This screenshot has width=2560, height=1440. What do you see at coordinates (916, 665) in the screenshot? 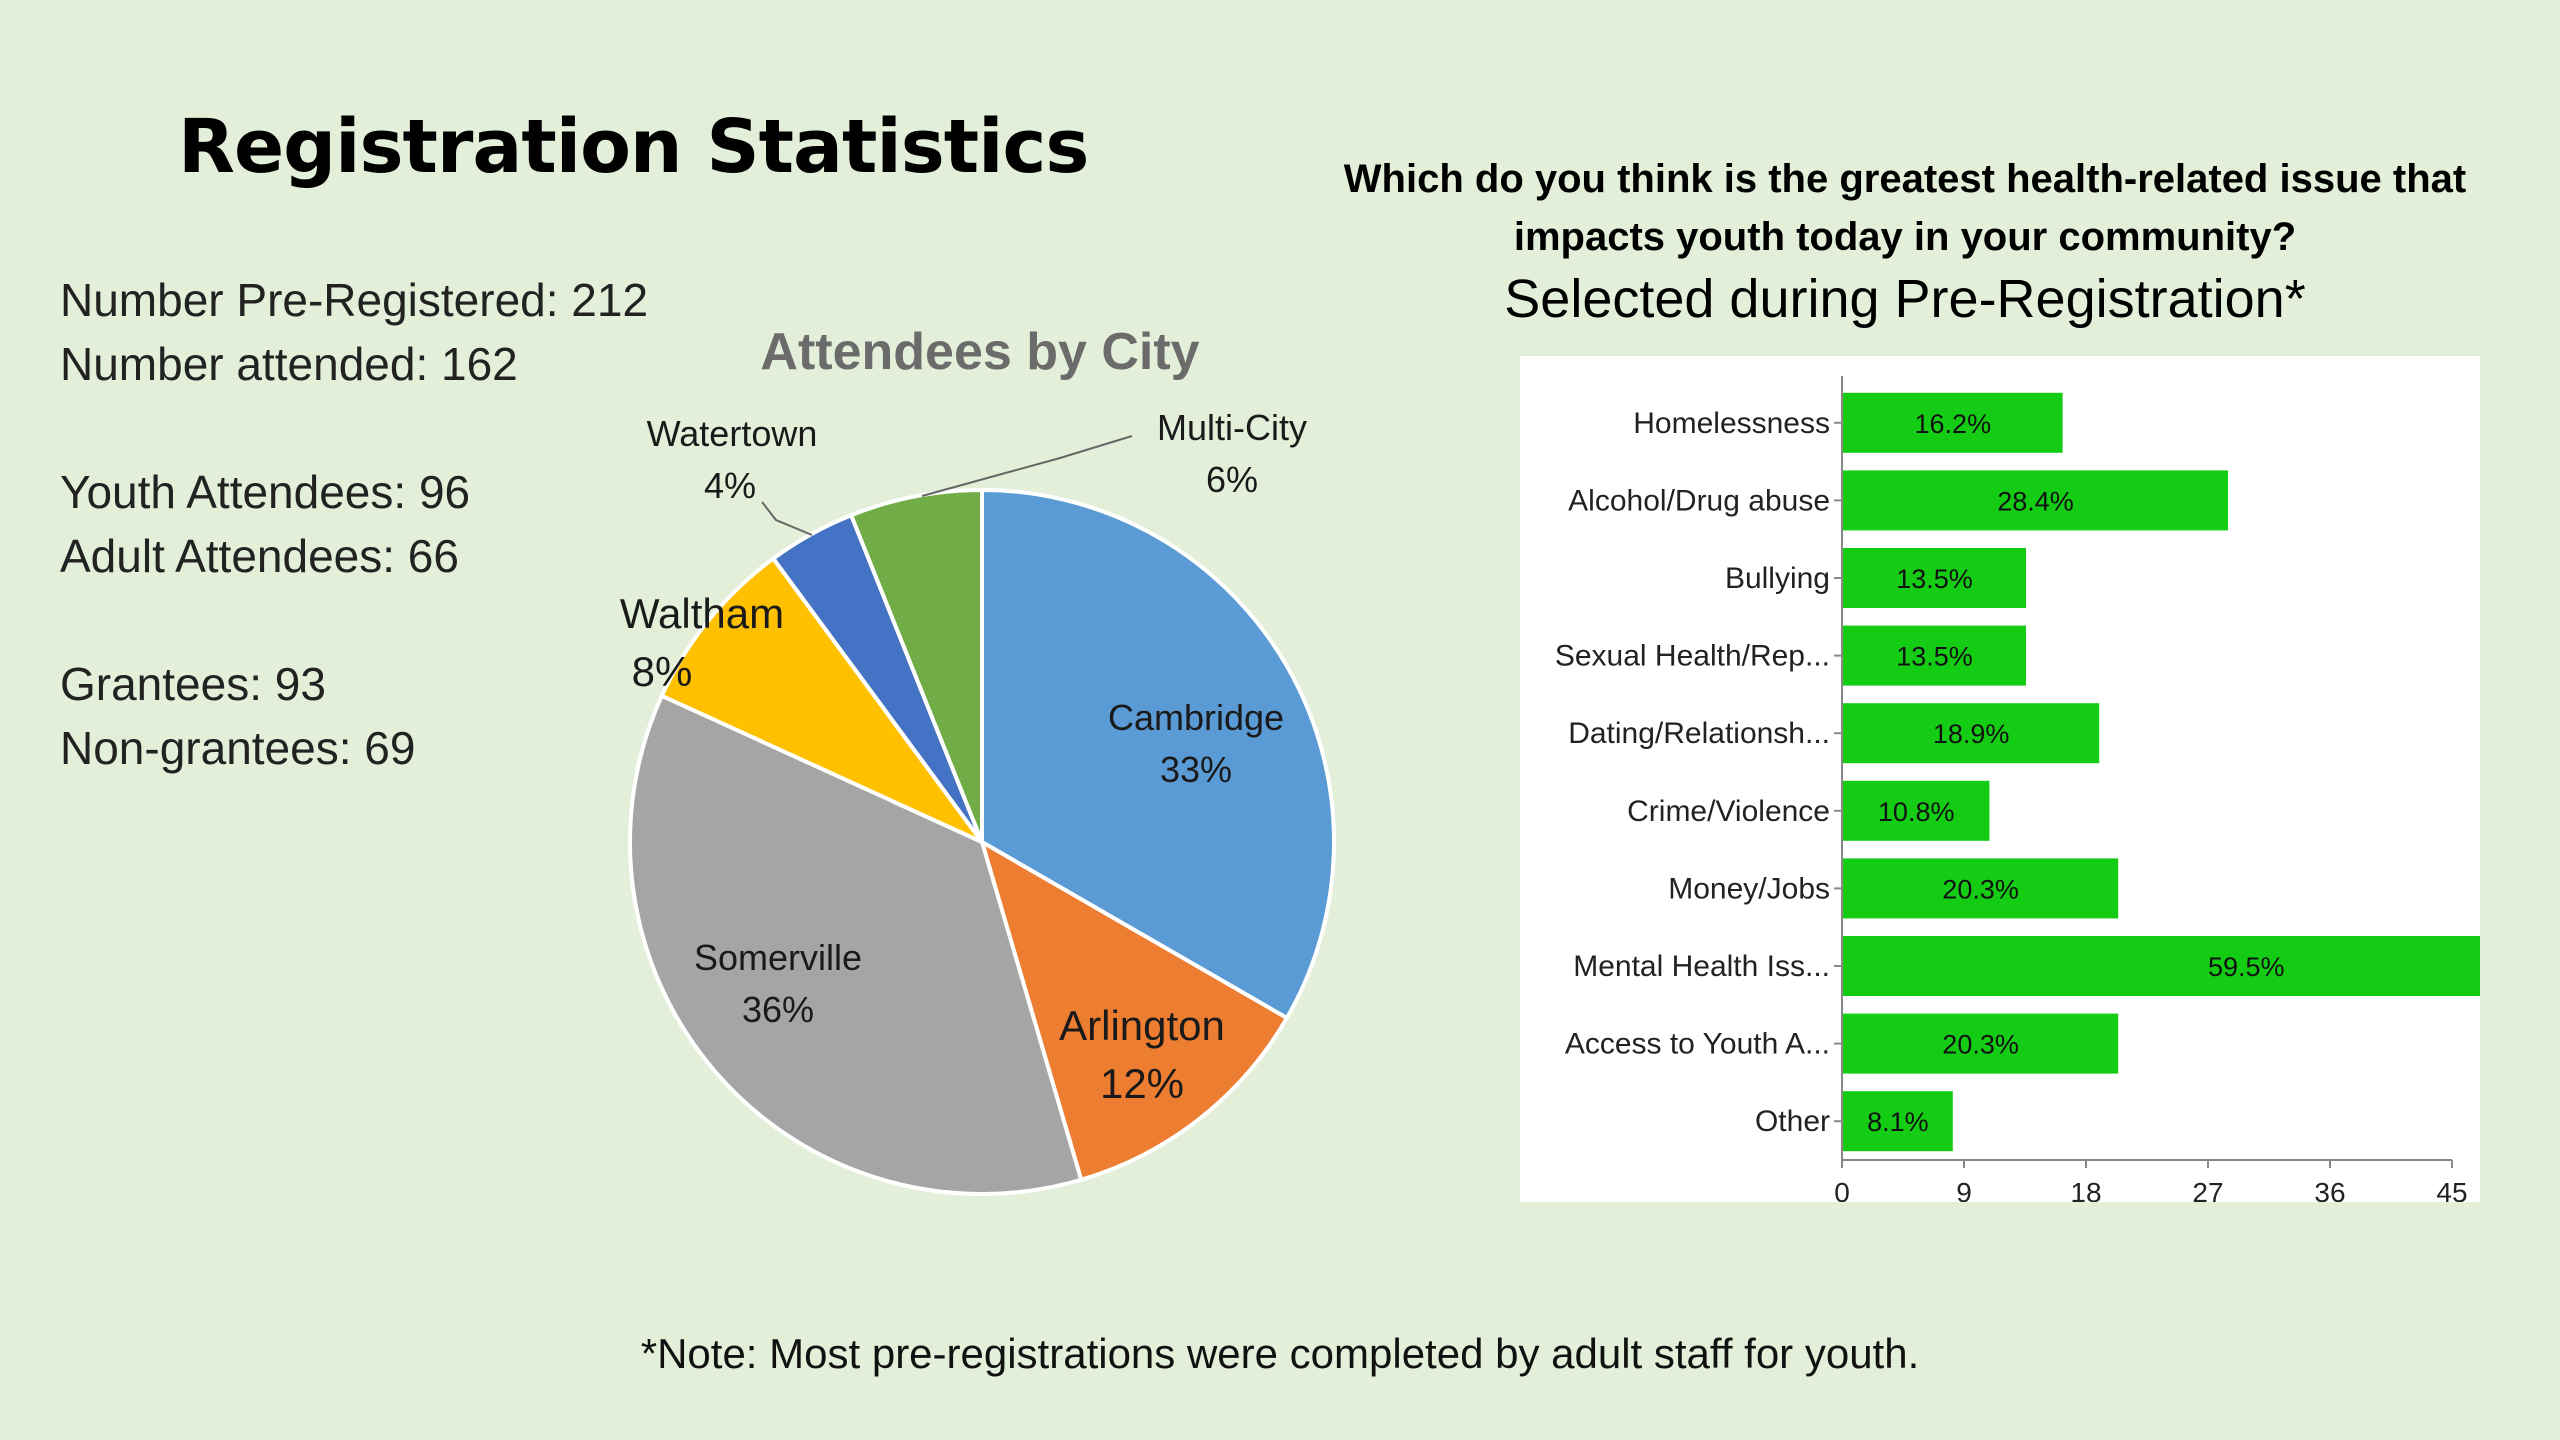
I see `pie-slice-multi-city` at bounding box center [916, 665].